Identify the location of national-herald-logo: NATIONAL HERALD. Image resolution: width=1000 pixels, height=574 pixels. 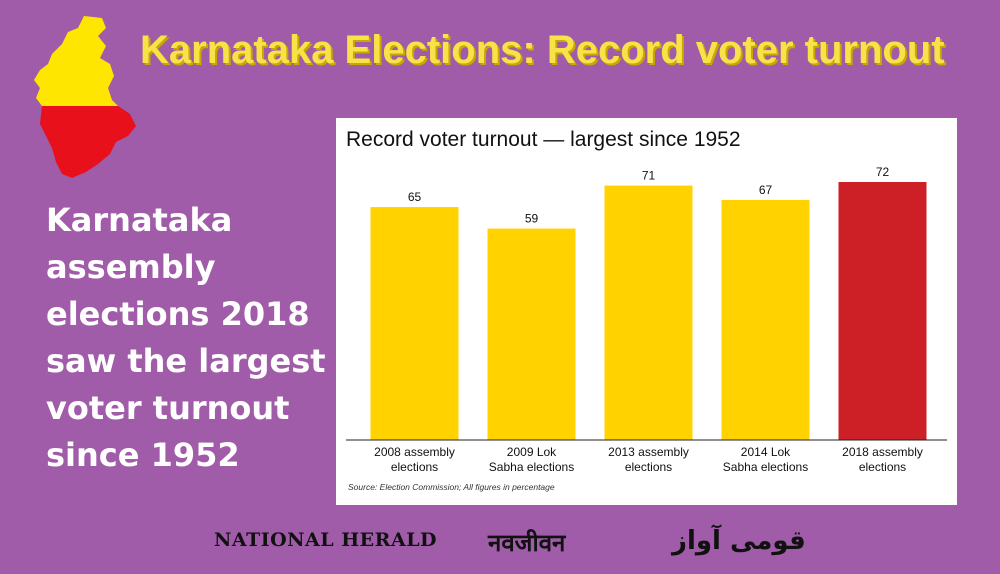
(326, 540).